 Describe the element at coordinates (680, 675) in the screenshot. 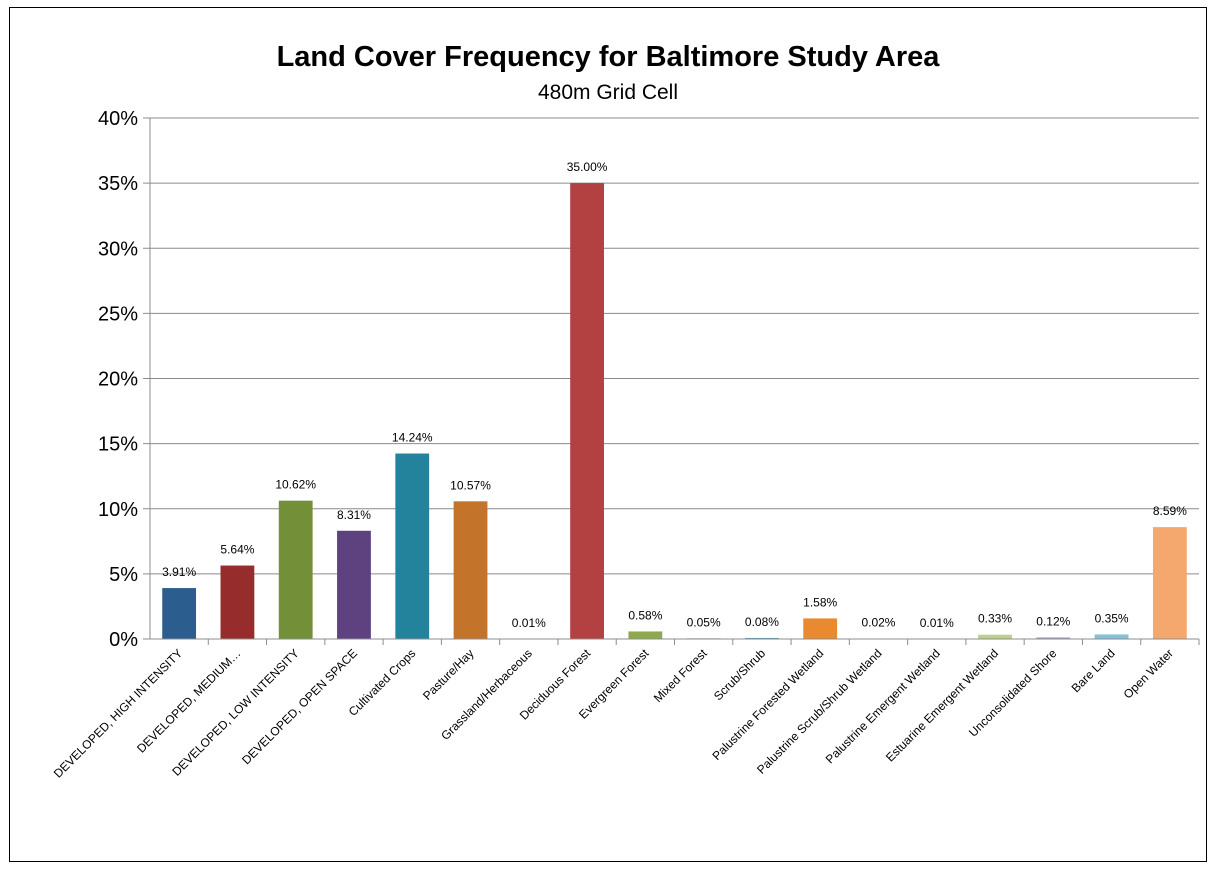

I see `x-tick-label: Mixed Forest` at that location.